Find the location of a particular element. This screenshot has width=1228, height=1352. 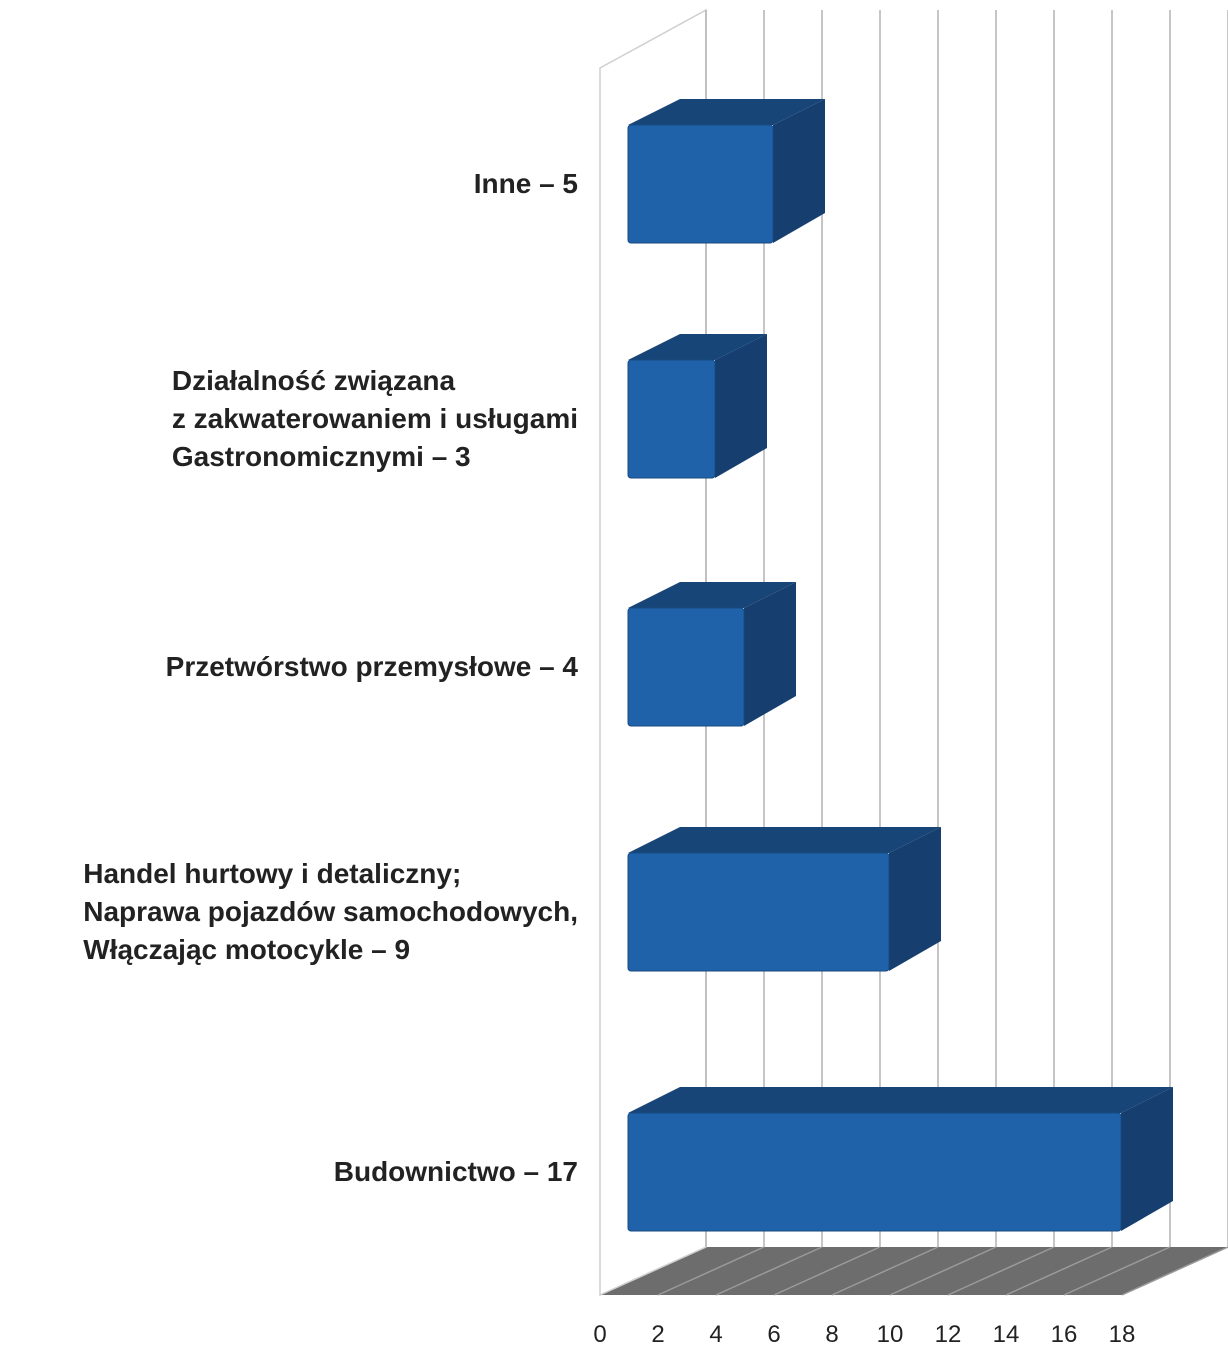

chart-floor is located at coordinates (914, 1271).